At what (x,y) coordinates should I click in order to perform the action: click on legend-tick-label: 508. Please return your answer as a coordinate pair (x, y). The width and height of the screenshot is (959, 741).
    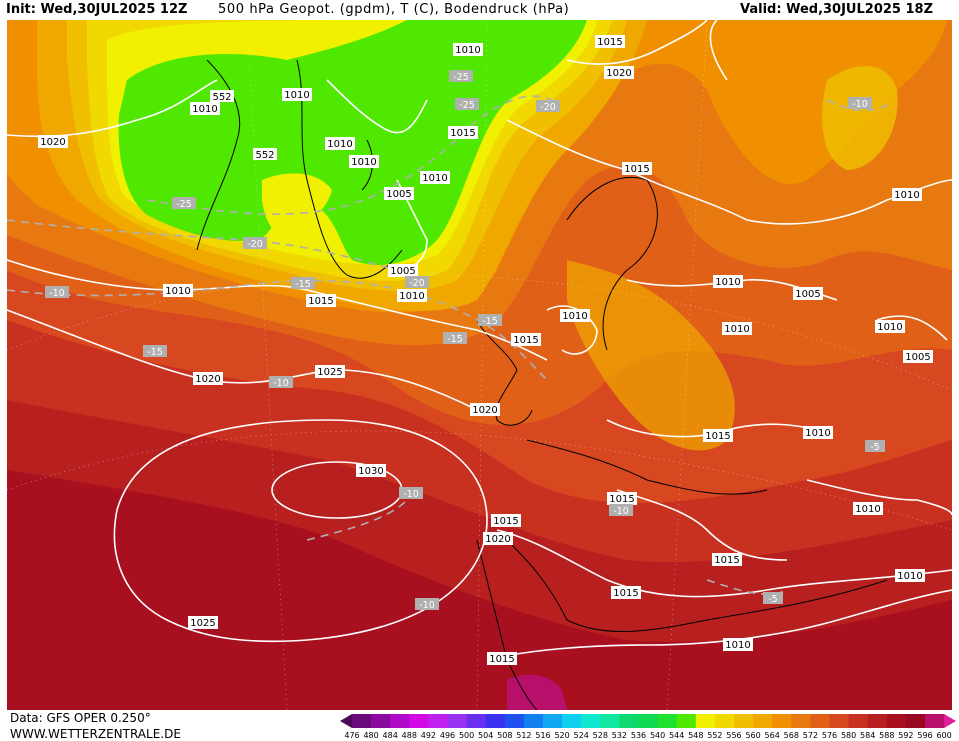
    Looking at the image, I should click on (504, 735).